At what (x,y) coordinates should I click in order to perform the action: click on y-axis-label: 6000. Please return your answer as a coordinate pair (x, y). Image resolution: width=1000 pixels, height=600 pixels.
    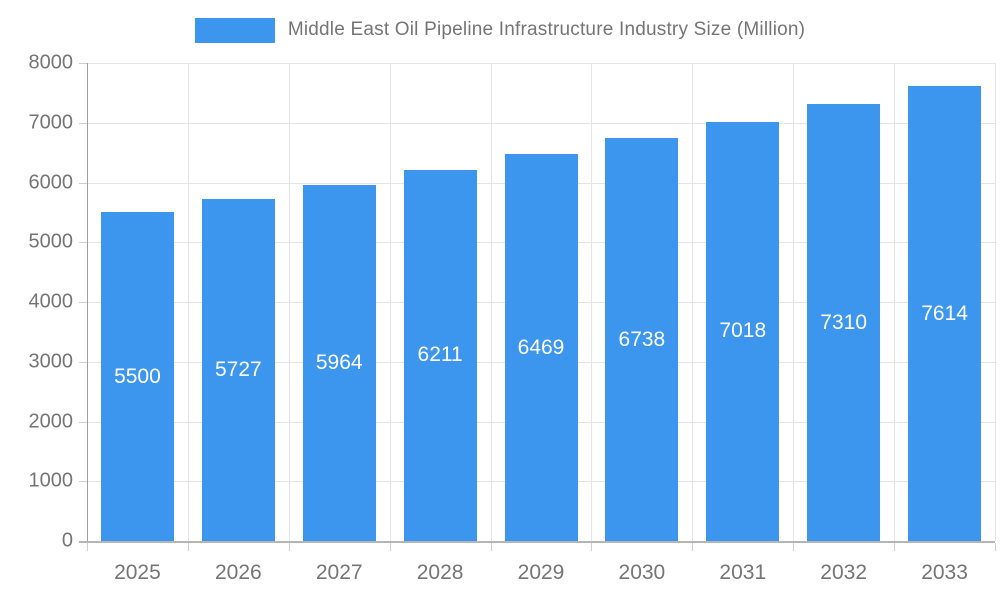
    Looking at the image, I should click on (51, 182).